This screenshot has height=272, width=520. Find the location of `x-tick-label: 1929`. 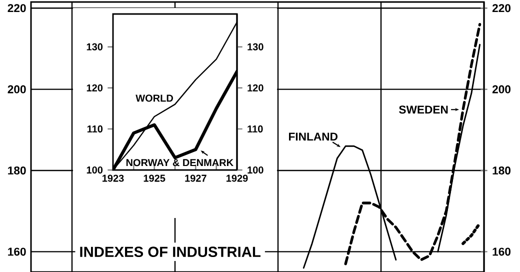

x-tick-label: 1929 is located at coordinates (237, 178).